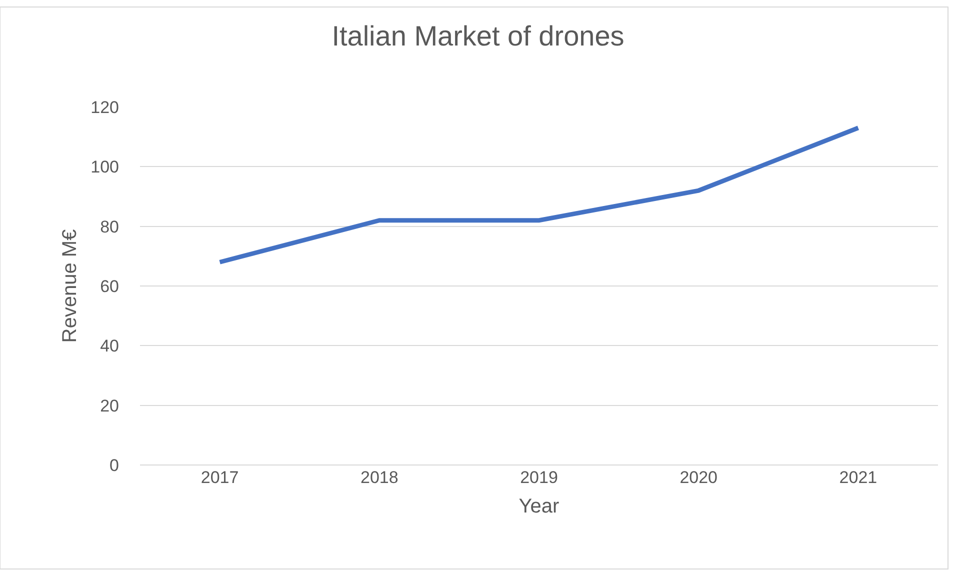  I want to click on chart-title: Italian Market of drones, so click(478, 36).